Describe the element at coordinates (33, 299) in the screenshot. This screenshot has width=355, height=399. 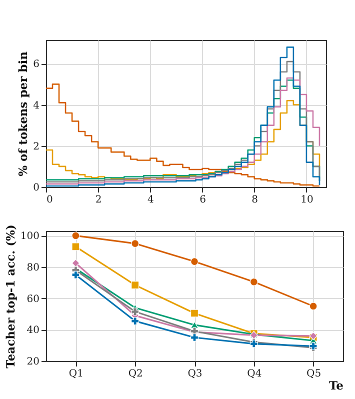
I see `y-tick-label: 60` at that location.